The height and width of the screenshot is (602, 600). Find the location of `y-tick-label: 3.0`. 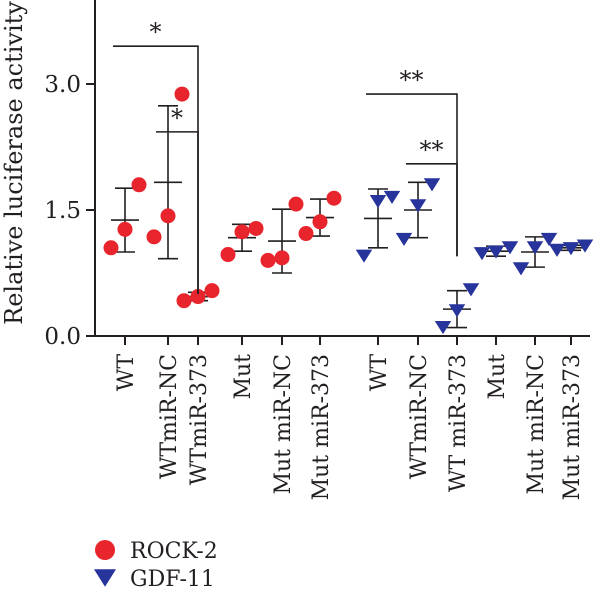

y-tick-label: 3.0 is located at coordinates (62, 85).